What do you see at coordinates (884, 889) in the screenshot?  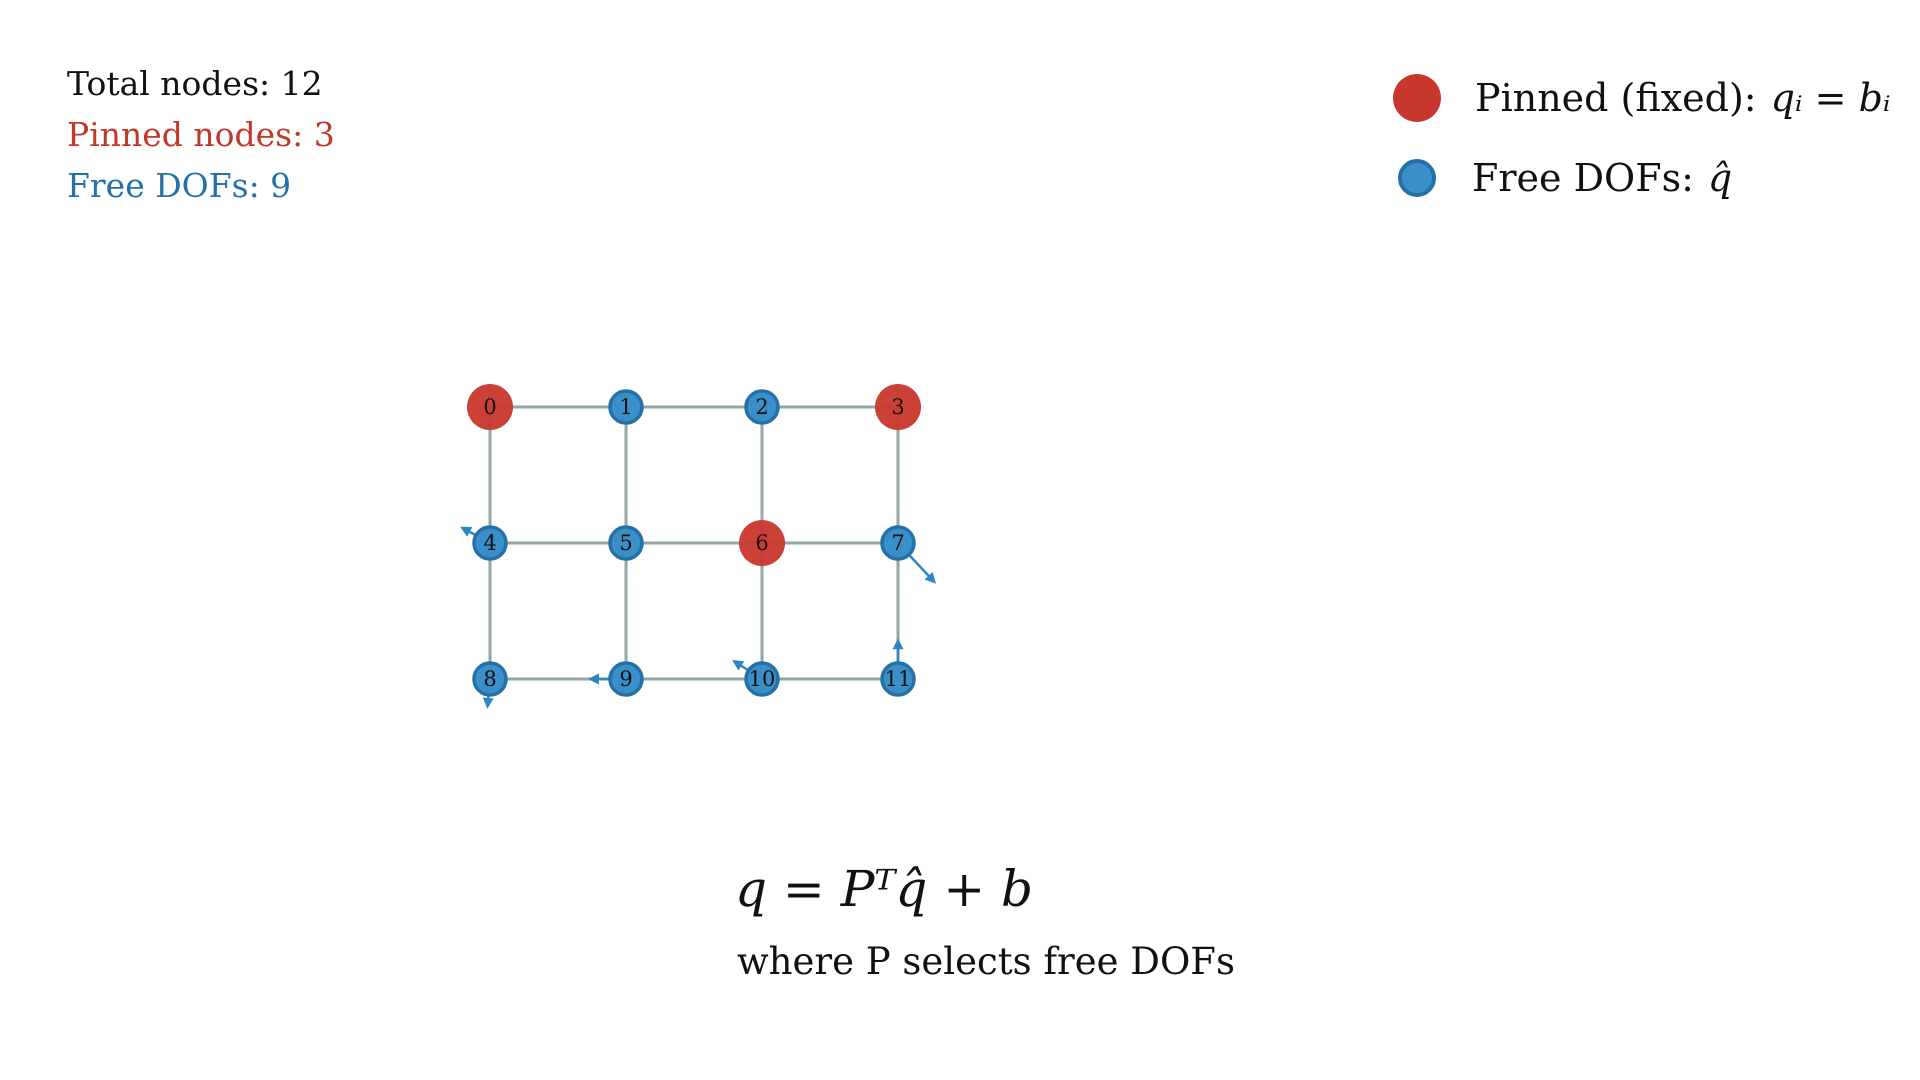 I see `formula: q = Pᵀq̂ + b` at bounding box center [884, 889].